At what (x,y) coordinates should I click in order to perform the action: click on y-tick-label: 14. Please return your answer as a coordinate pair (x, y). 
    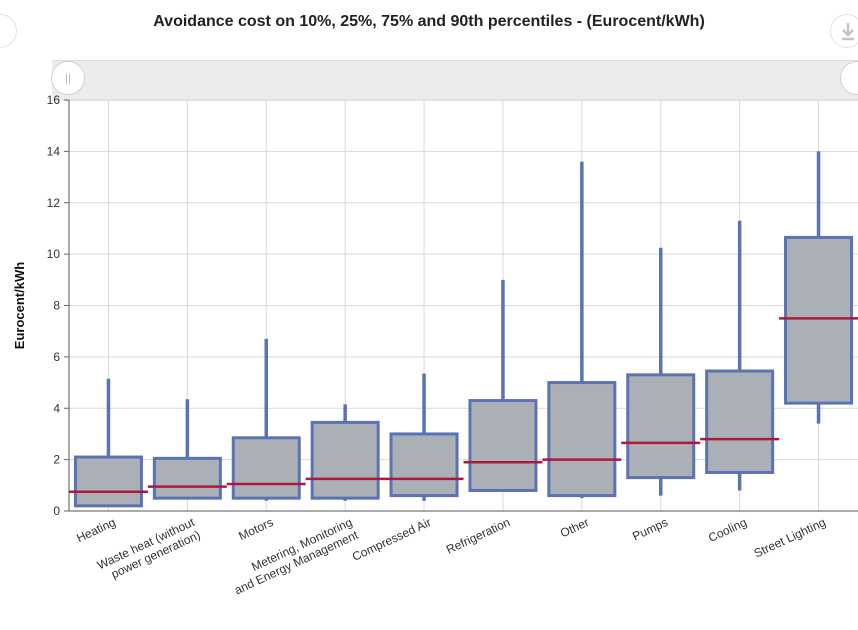
    Looking at the image, I should click on (54, 151).